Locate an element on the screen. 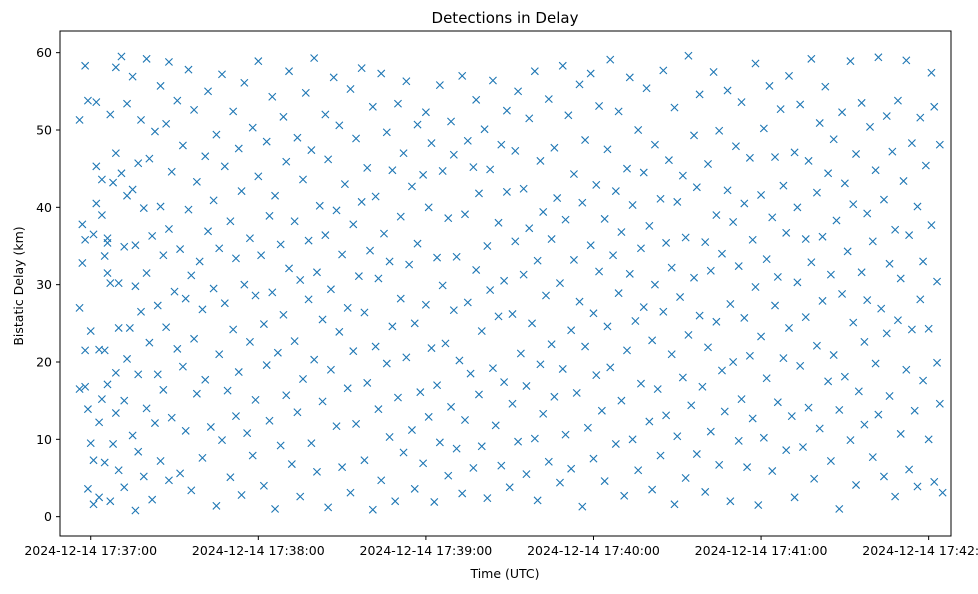 The image size is (978, 594). x-axis-label: Time (UTC) is located at coordinates (504, 573).